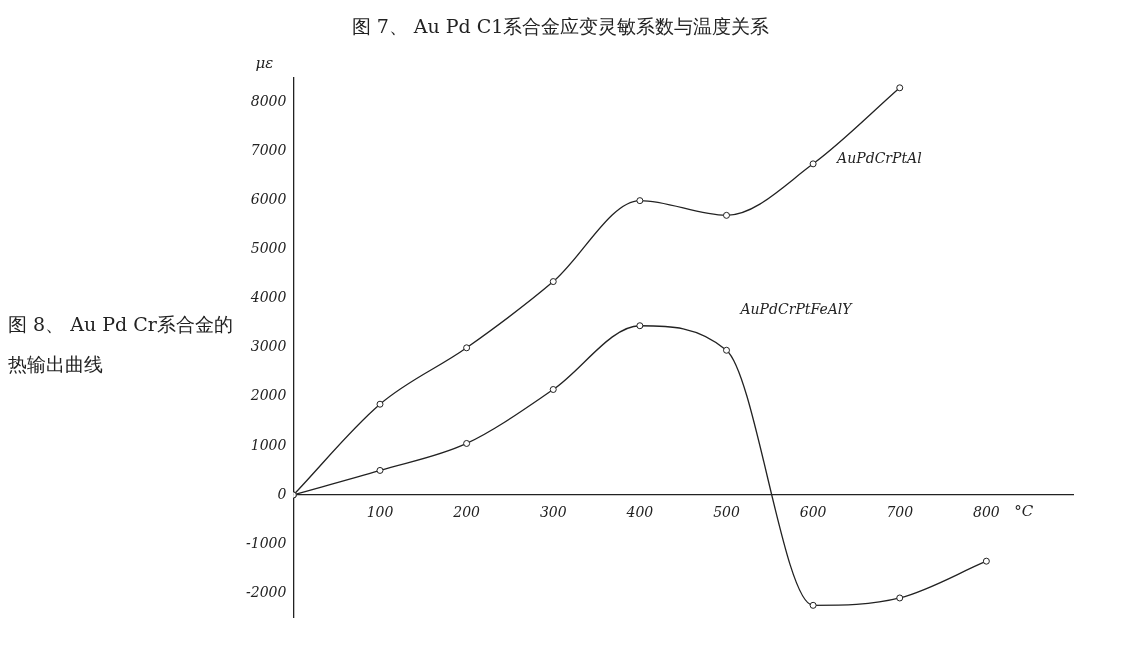  I want to click on x-tick-label: 300, so click(553, 512).